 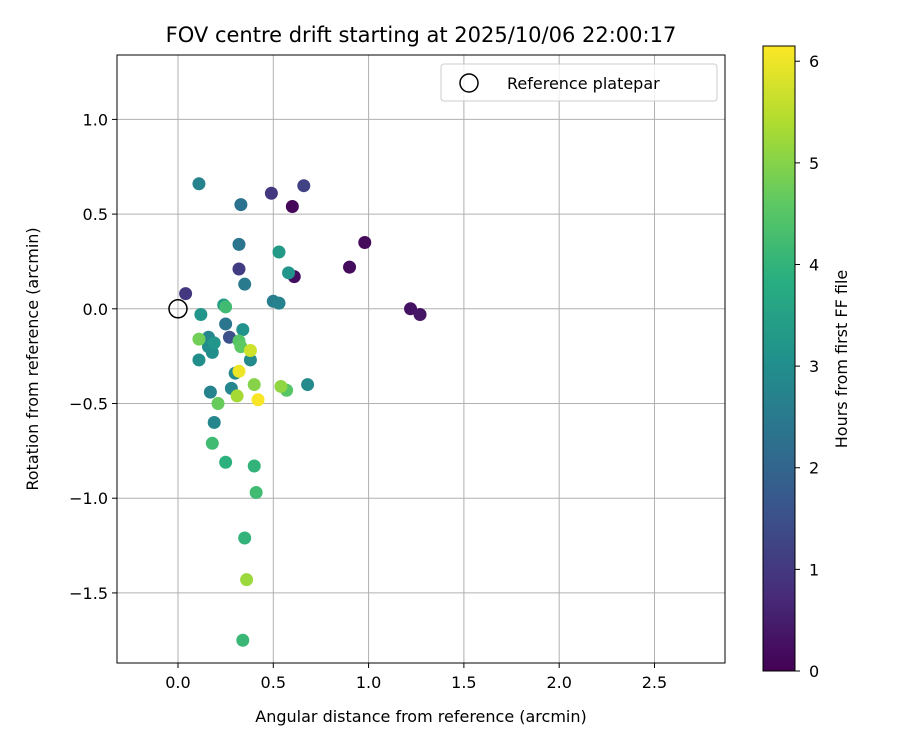 What do you see at coordinates (841, 359) in the screenshot?
I see `colorbar-label: Hours from first FF file` at bounding box center [841, 359].